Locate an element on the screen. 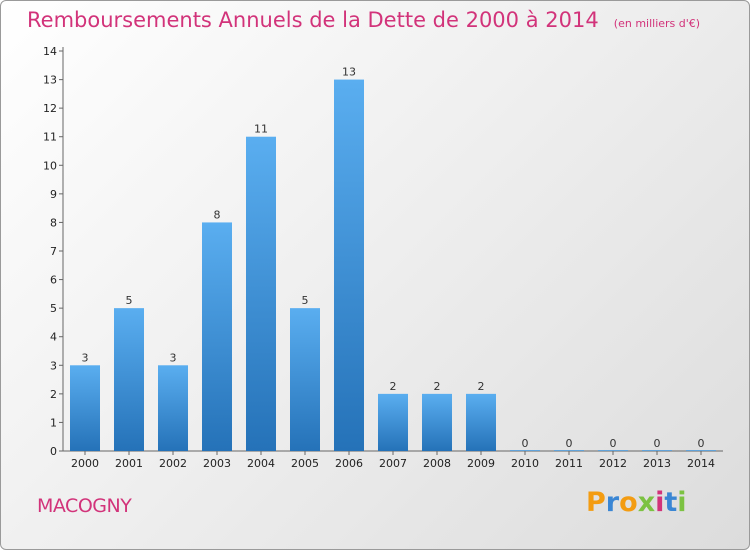  y-tick-label: 13 is located at coordinates (50, 80).